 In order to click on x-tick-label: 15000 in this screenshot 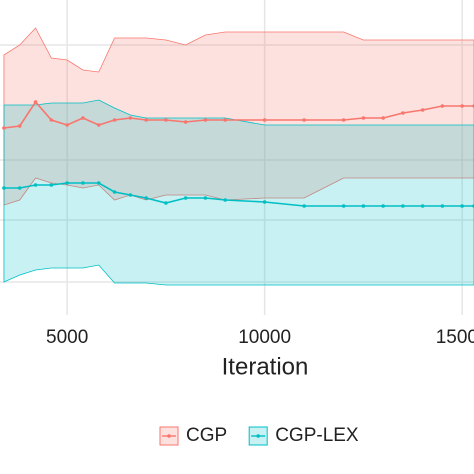, I will do `click(455, 337)`.